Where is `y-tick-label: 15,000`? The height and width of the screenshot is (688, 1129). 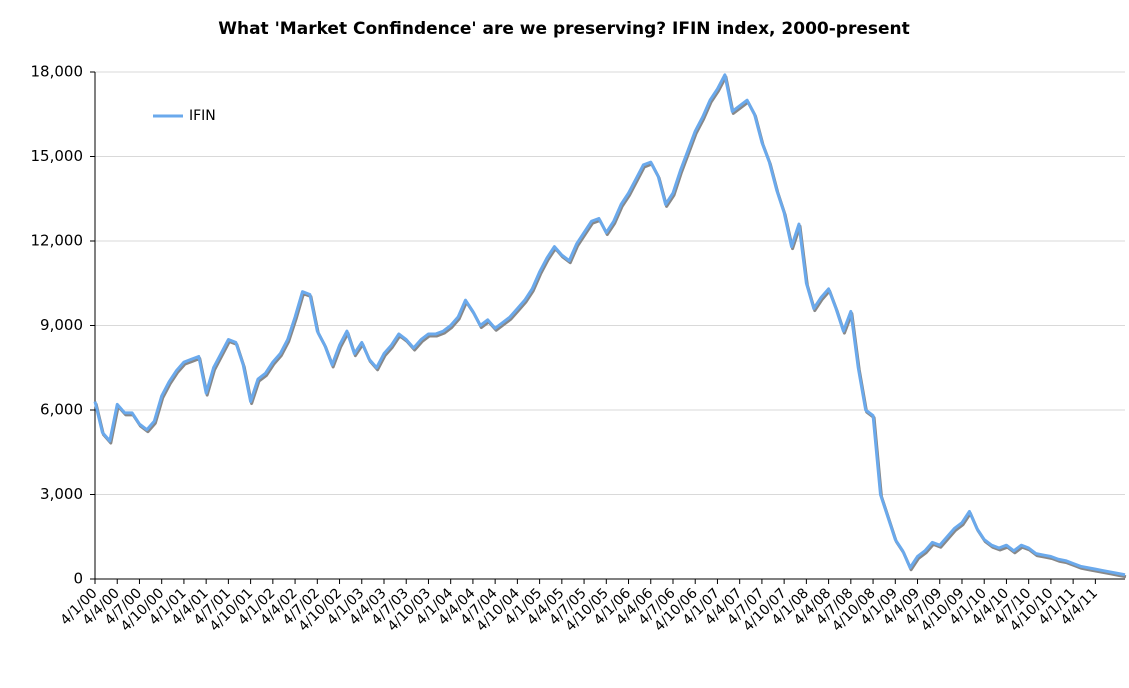 y-tick-label: 15,000 is located at coordinates (57, 156).